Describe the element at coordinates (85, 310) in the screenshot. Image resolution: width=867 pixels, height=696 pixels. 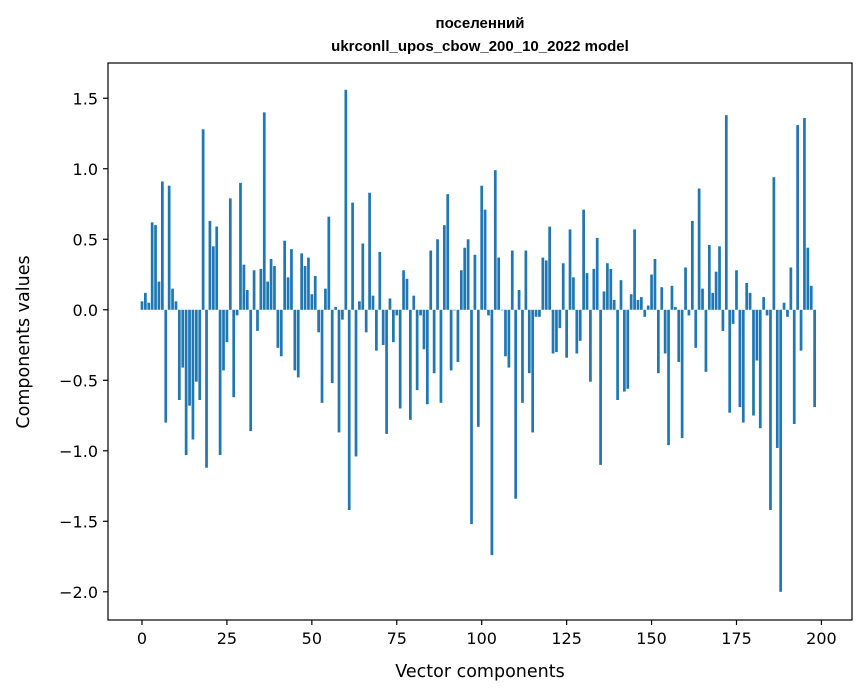
I see `y-tick-label: 0.0` at that location.